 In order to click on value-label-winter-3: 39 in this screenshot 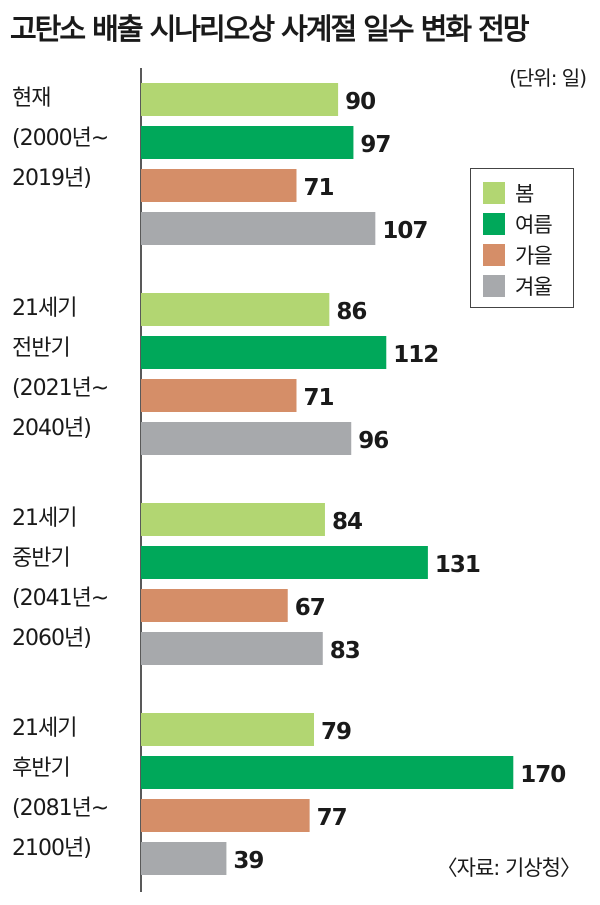, I will do `click(248, 861)`.